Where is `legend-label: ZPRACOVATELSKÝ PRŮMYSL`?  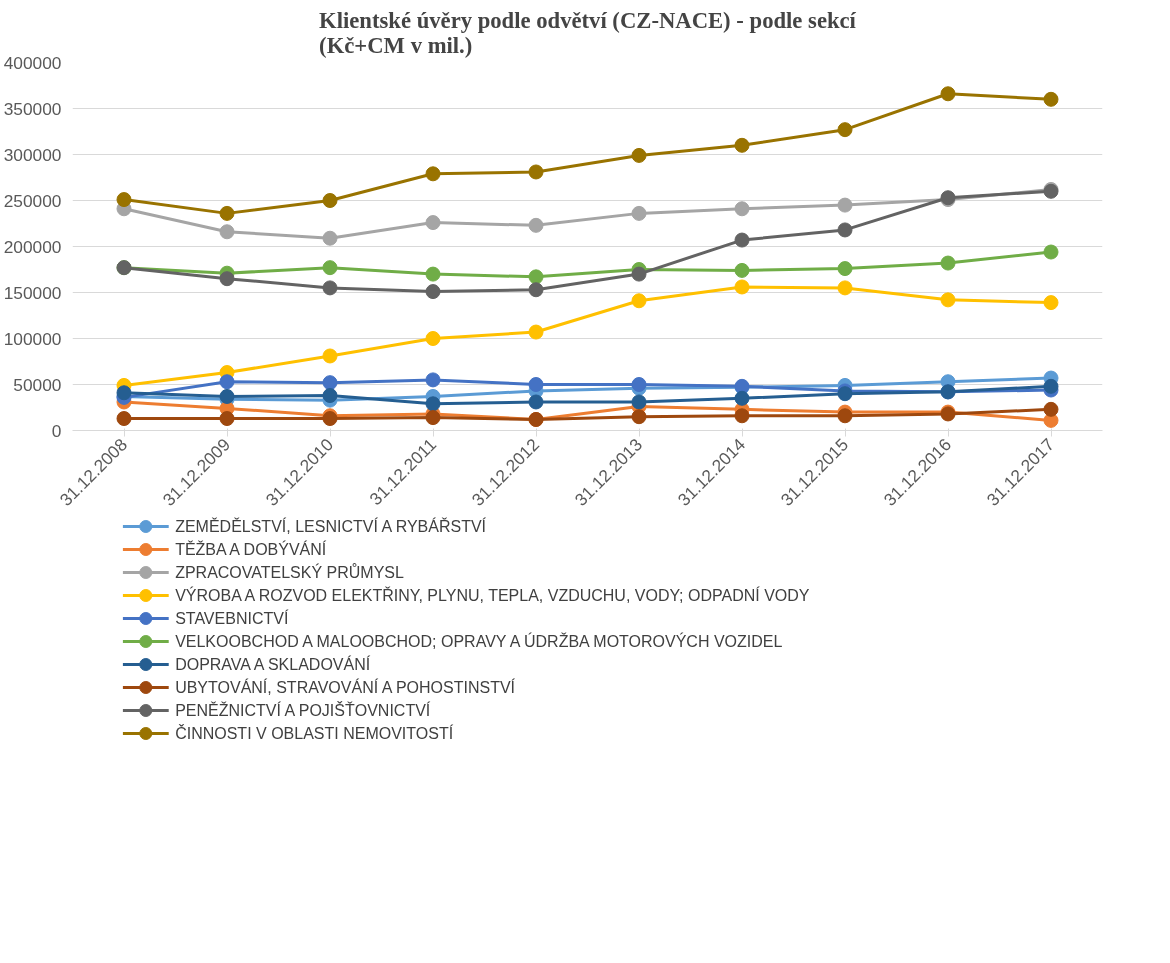
legend-label: ZPRACOVATELSKÝ PRŮMYSL is located at coordinates (290, 572).